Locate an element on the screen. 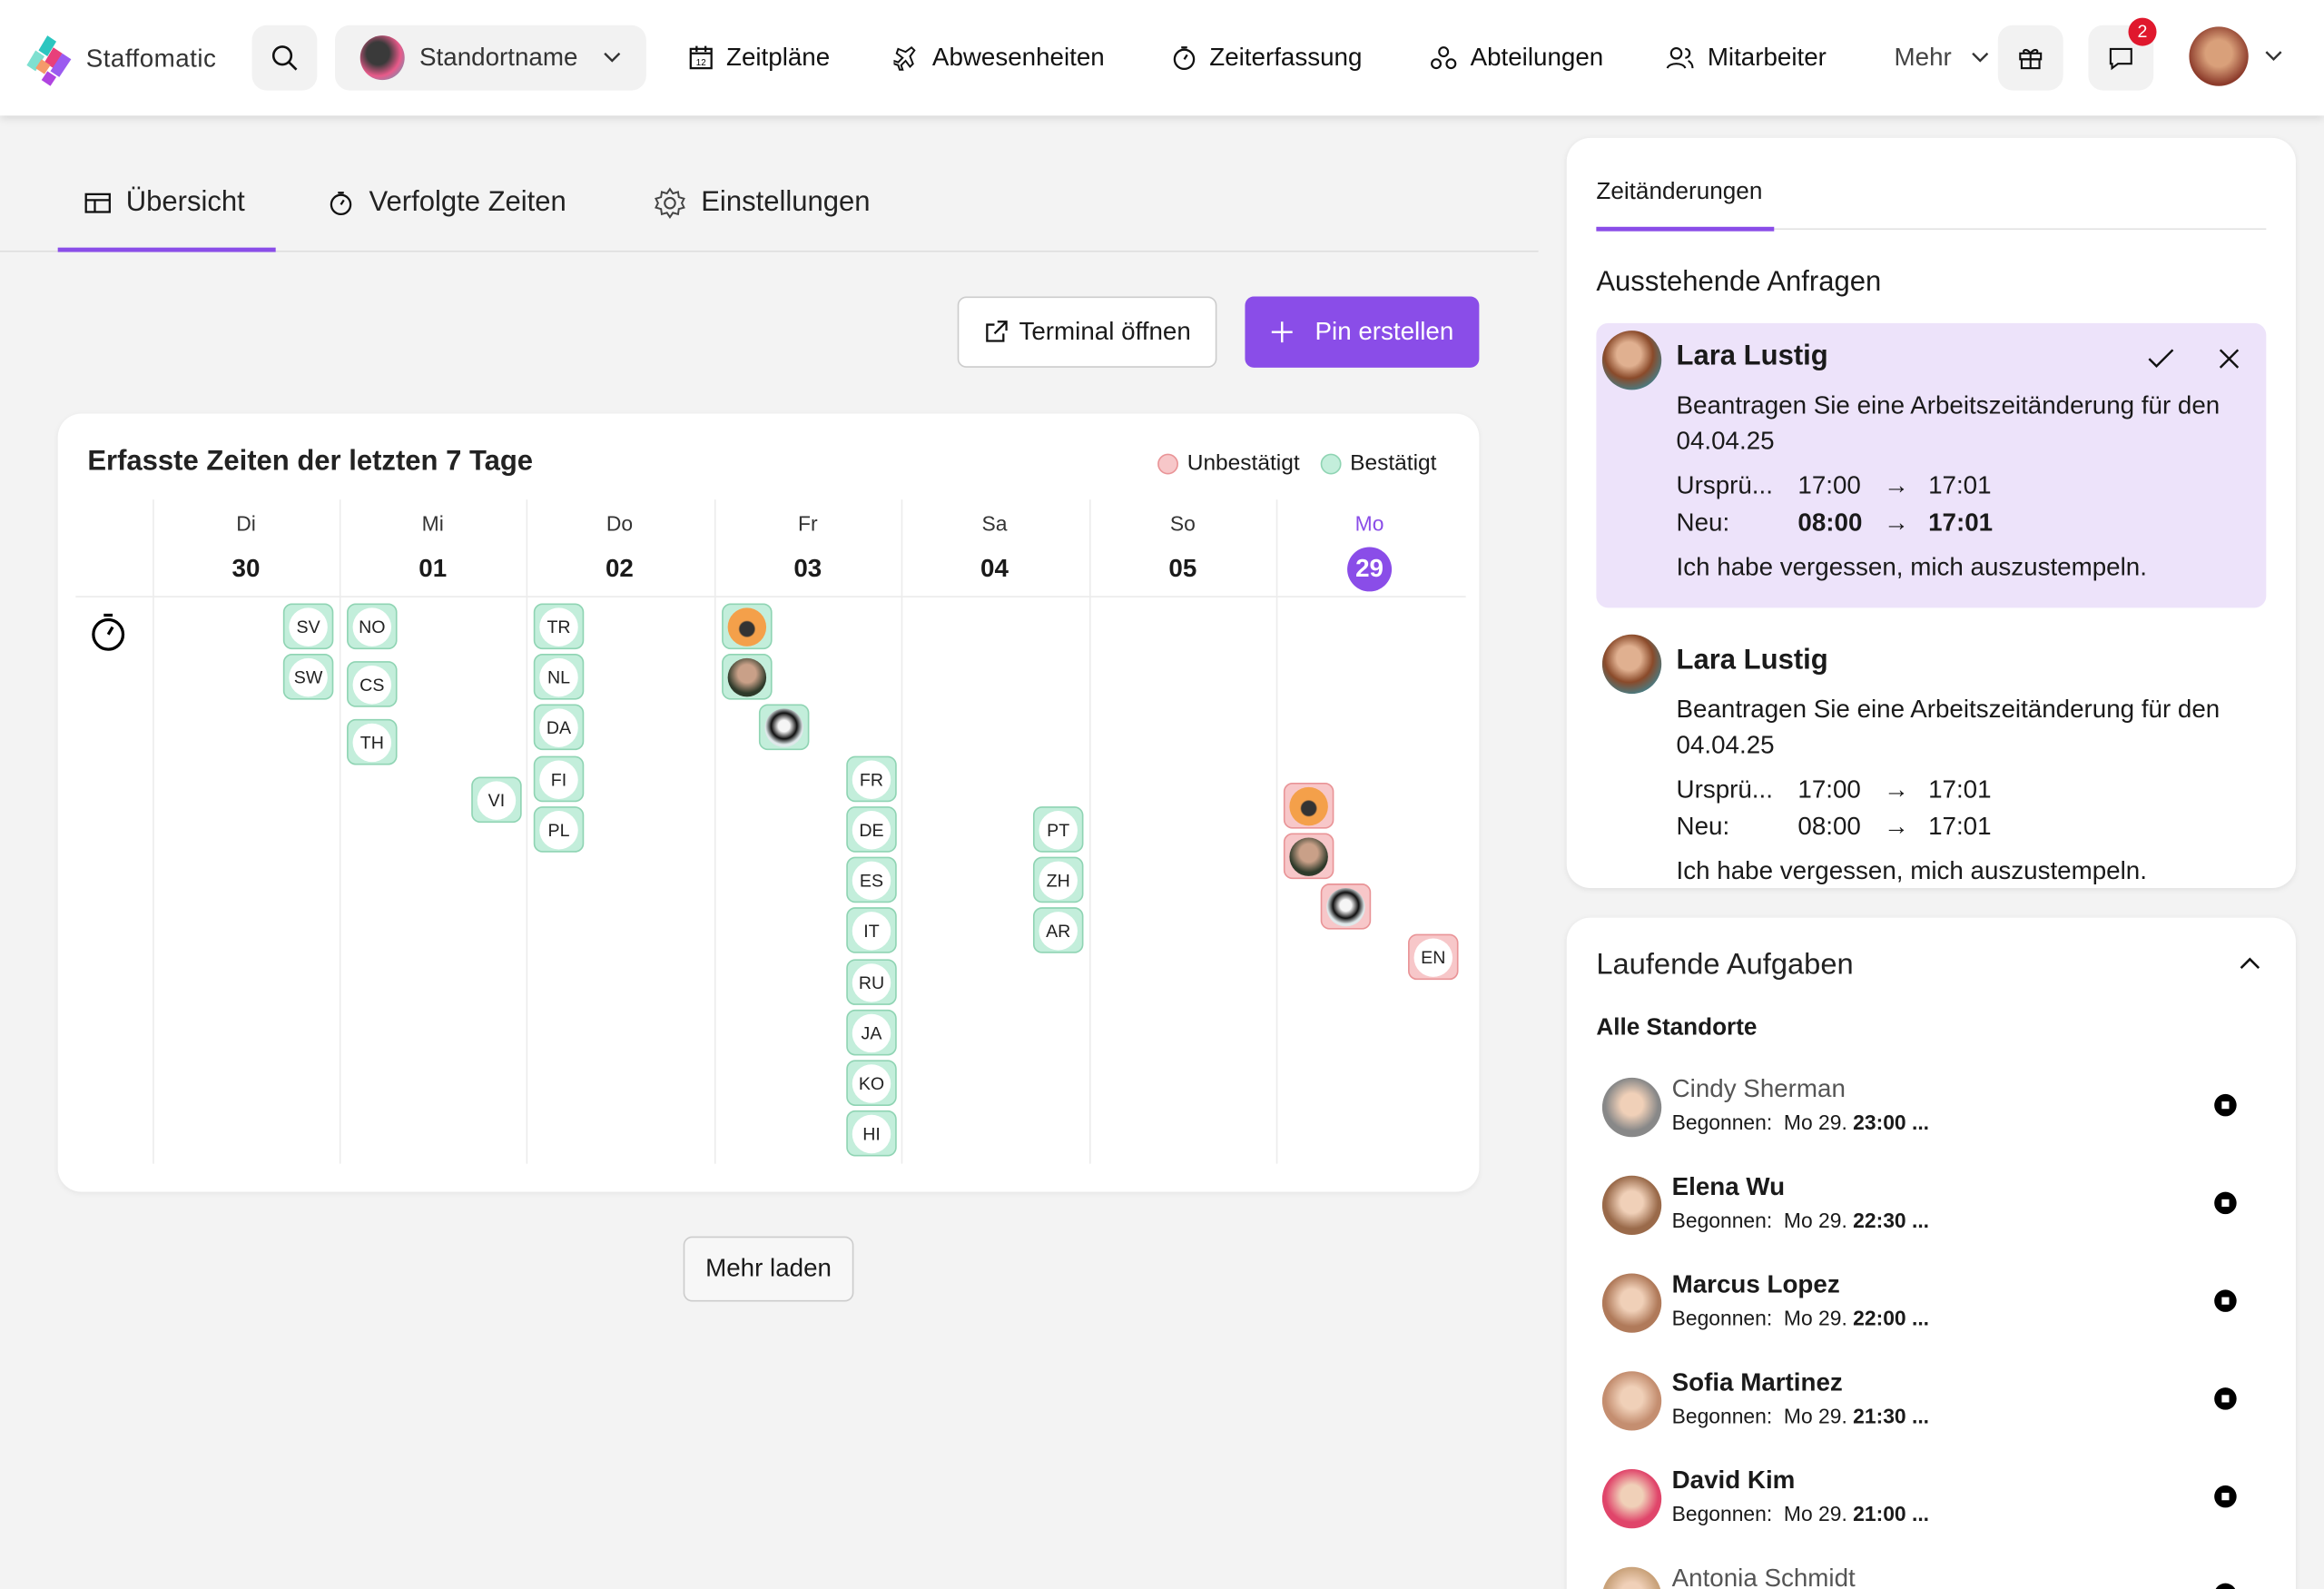  employee-initials: PL is located at coordinates (558, 829).